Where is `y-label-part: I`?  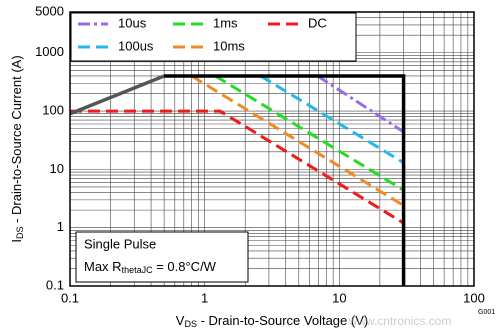
y-label-part: I is located at coordinates (16, 241).